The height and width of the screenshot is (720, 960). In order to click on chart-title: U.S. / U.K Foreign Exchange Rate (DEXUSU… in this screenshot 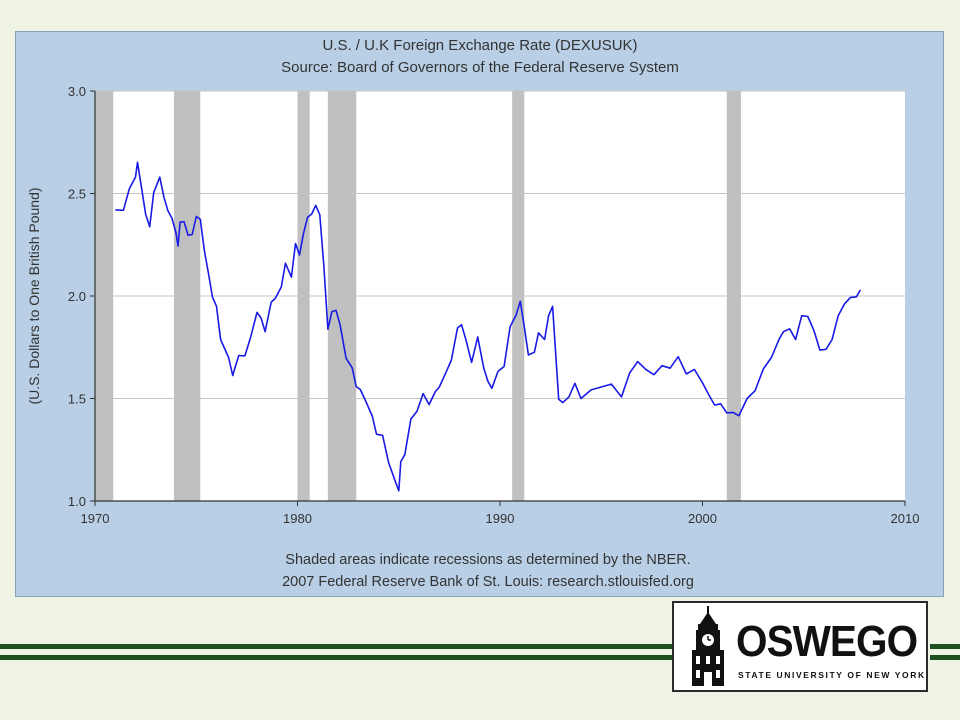, I will do `click(479, 45)`.